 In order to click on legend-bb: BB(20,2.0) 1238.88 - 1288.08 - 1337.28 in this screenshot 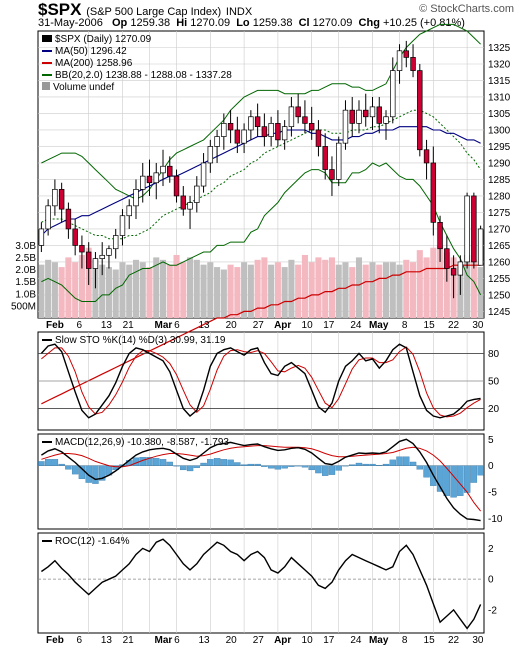, I will do `click(137, 75)`.